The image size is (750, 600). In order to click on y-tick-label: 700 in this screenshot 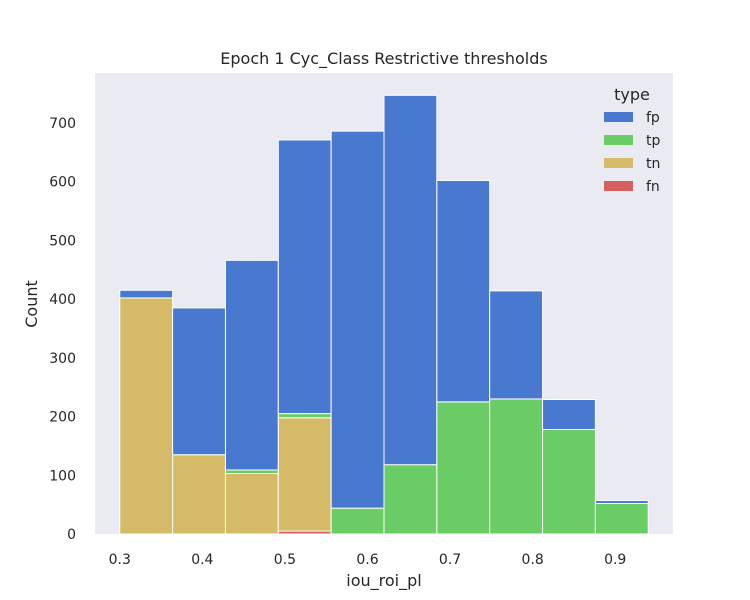, I will do `click(62, 124)`.